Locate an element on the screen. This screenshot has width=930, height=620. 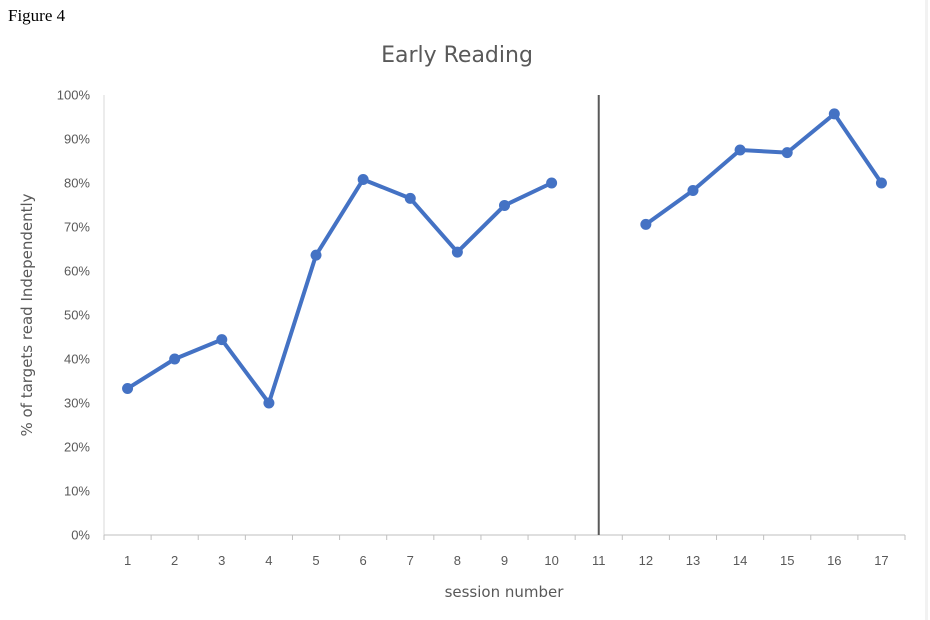
x-tick-label: 16 is located at coordinates (834, 560).